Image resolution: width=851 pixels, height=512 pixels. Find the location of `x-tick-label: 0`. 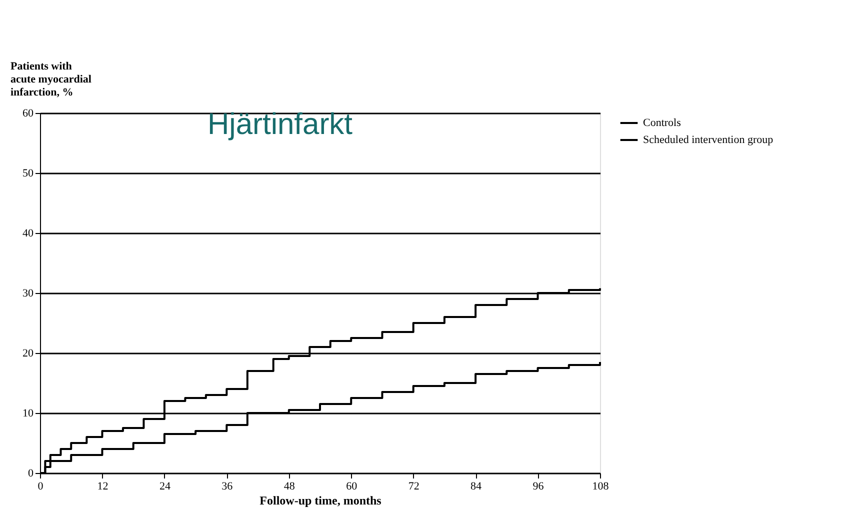

x-tick-label: 0 is located at coordinates (41, 486).